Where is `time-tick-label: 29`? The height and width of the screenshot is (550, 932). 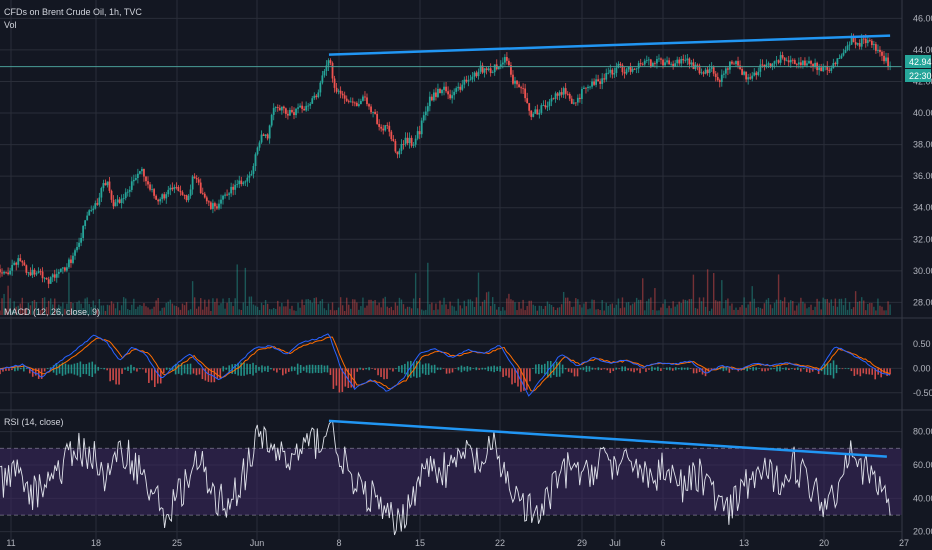
time-tick-label: 29 is located at coordinates (582, 543).